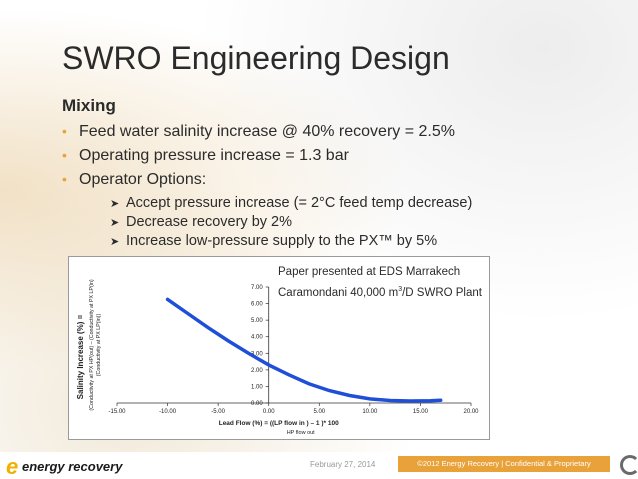 This screenshot has height=479, width=638. Describe the element at coordinates (117, 412) in the screenshot. I see `x-tick-label: -15.00` at that location.